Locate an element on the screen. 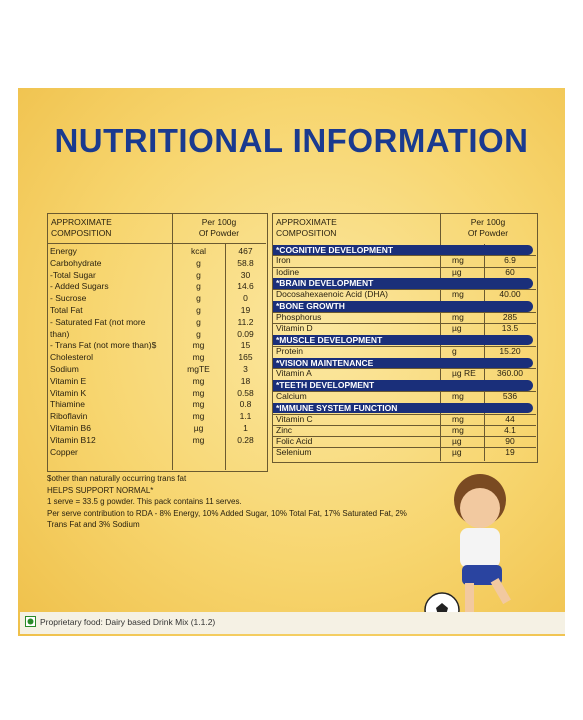 This screenshot has width=583, height=720. unit: µg RE is located at coordinates (464, 373).